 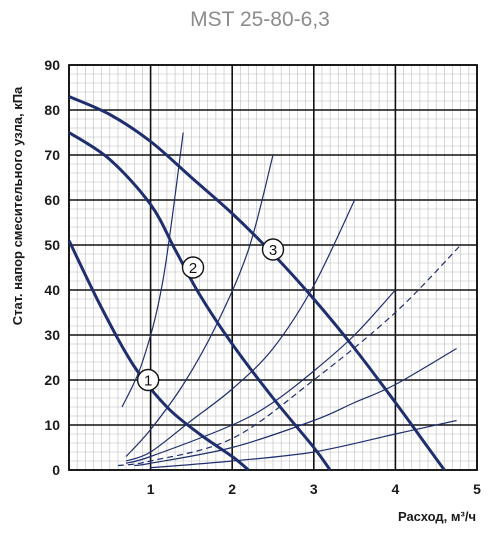 What do you see at coordinates (232, 489) in the screenshot?
I see `x-tick-label: 2` at bounding box center [232, 489].